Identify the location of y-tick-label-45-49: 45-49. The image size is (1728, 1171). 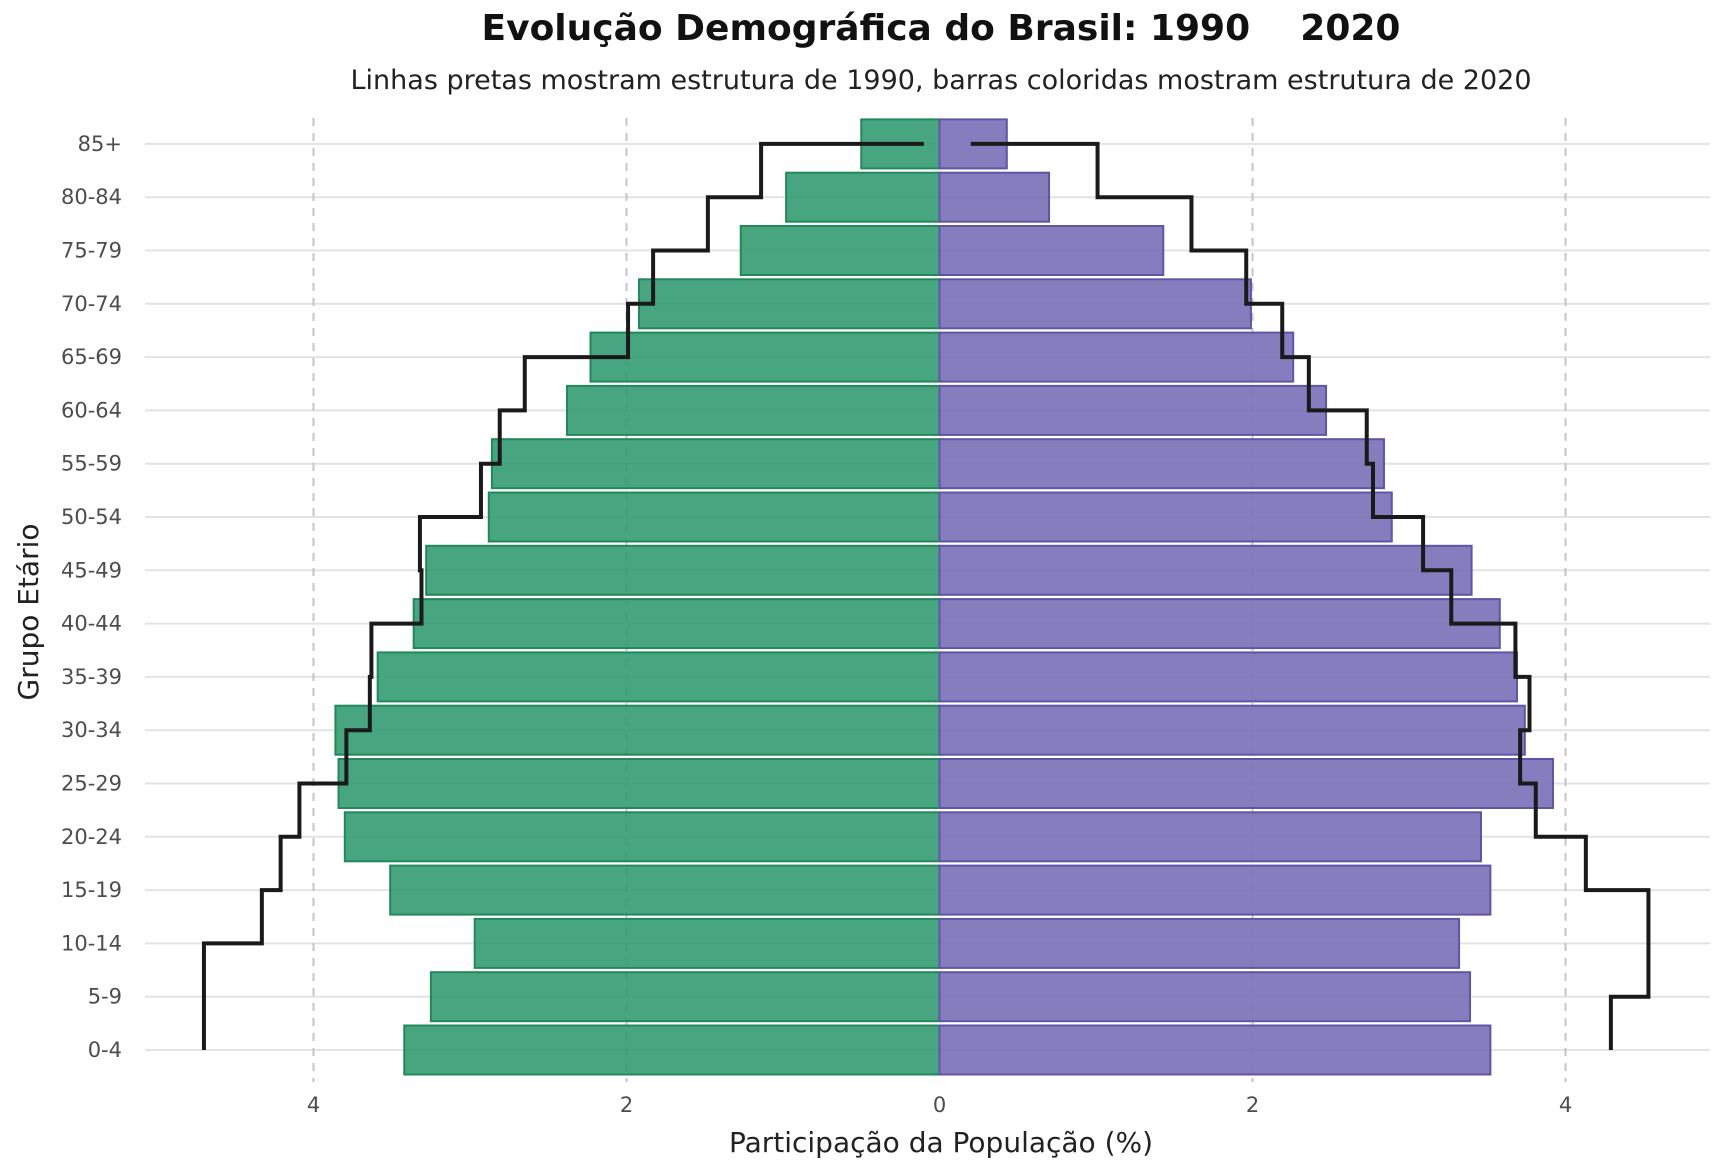
(91, 570).